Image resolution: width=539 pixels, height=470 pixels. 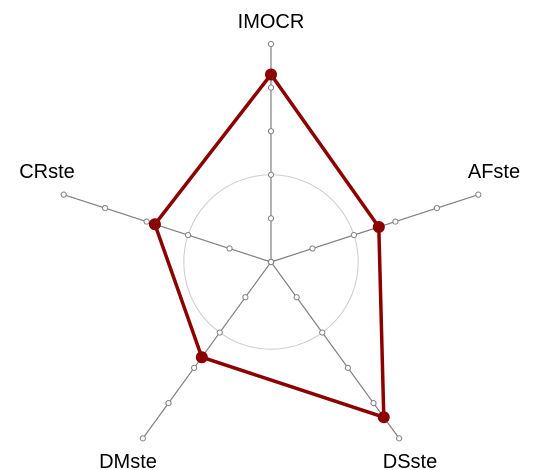 What do you see at coordinates (207, 350) in the screenshot?
I see `axis-line-dmste` at bounding box center [207, 350].